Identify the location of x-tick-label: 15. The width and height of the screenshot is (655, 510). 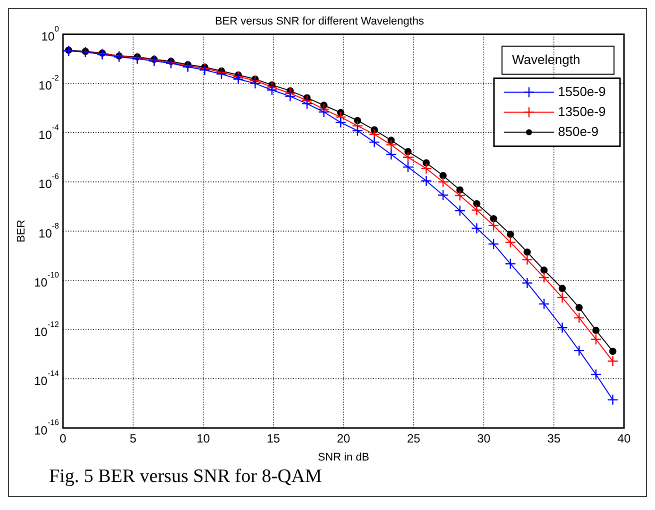
(273, 438).